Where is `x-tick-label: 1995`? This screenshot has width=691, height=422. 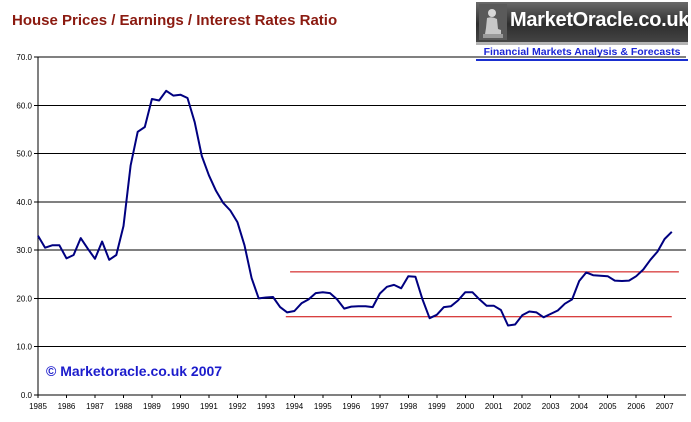
x-tick-label: 1995 is located at coordinates (323, 406).